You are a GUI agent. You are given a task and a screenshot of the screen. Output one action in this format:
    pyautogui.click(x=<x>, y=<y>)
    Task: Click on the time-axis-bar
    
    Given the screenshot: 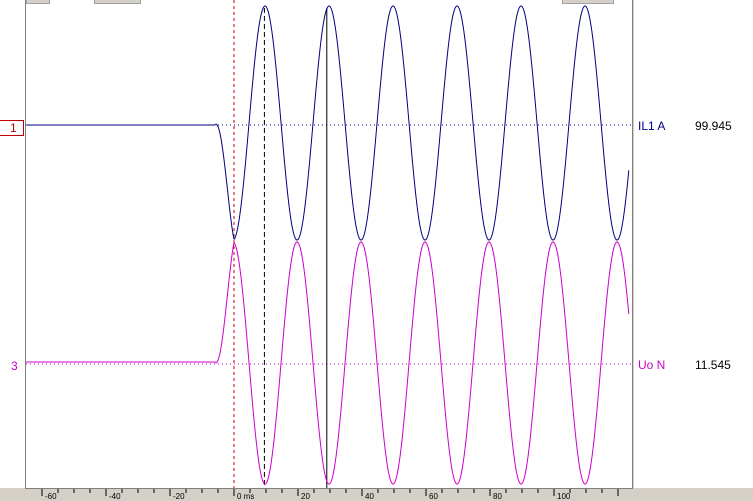 What is the action you would take?
    pyautogui.click(x=329, y=494)
    